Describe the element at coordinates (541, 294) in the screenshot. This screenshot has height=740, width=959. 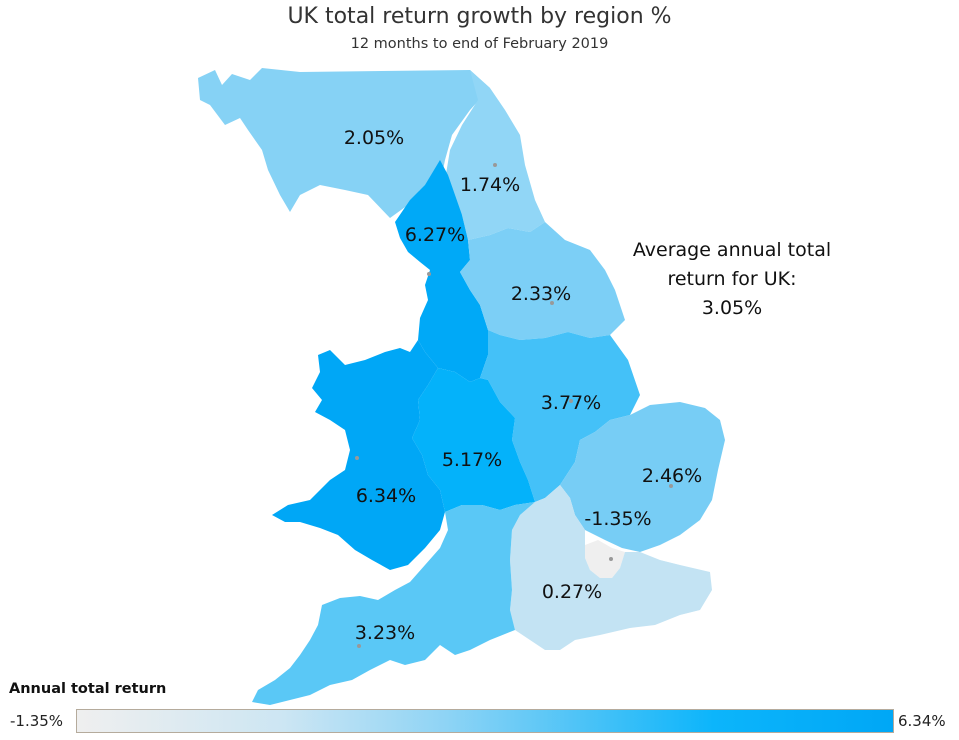
I see `region-label-yorkshire: 2.33%` at that location.